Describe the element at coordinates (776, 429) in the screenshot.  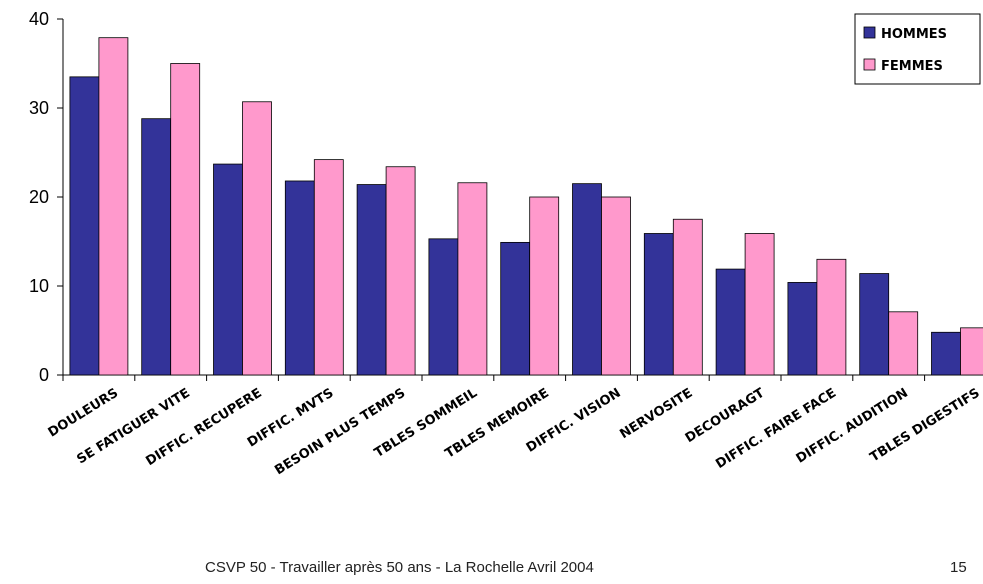
I see `category-label: DIFFIC. FAIRE FACE` at that location.